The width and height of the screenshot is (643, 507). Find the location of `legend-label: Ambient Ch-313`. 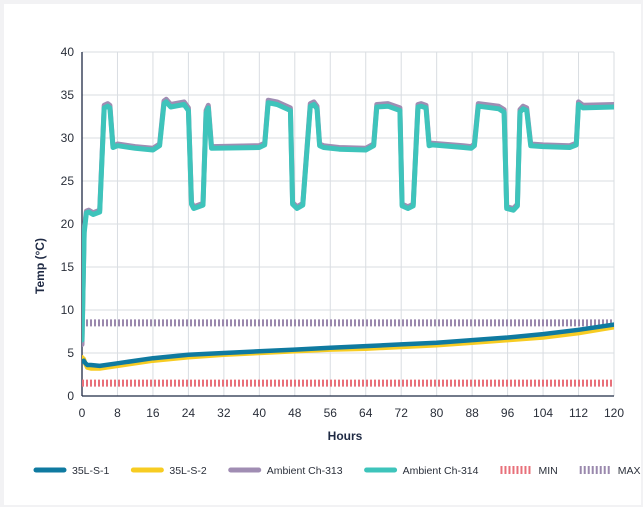

legend-label: Ambient Ch-313 is located at coordinates (305, 471).